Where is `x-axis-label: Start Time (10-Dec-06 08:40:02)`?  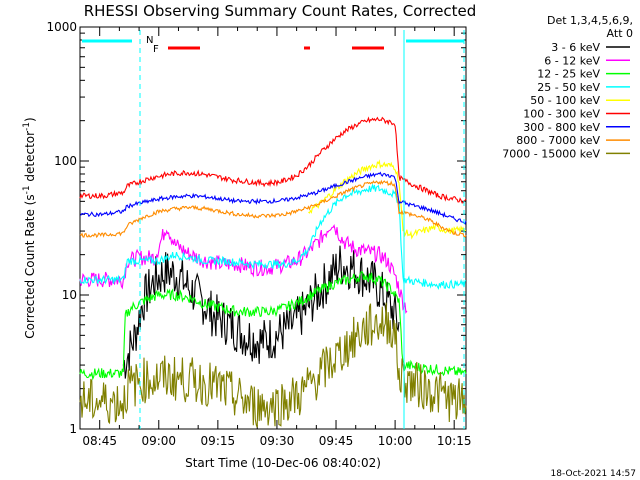
x-axis-label: Start Time (10-Dec-06 08:40:02) is located at coordinates (283, 463).